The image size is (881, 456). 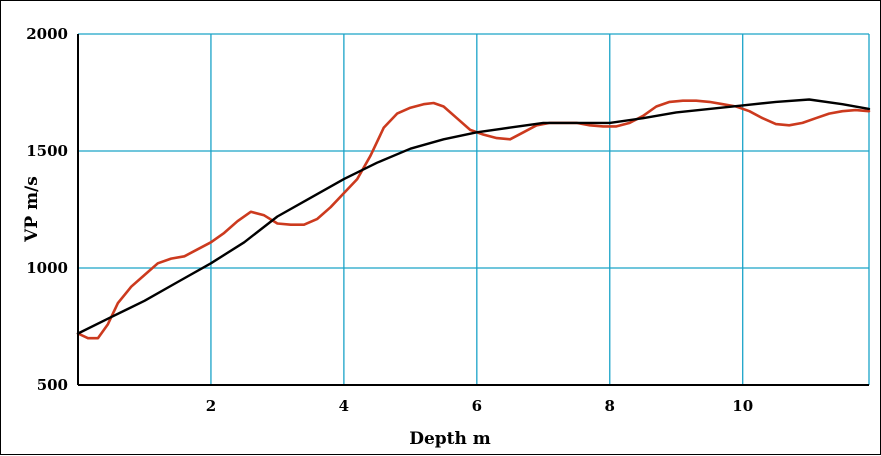 I want to click on y-axis-title: VP m/s, so click(x=32, y=209).